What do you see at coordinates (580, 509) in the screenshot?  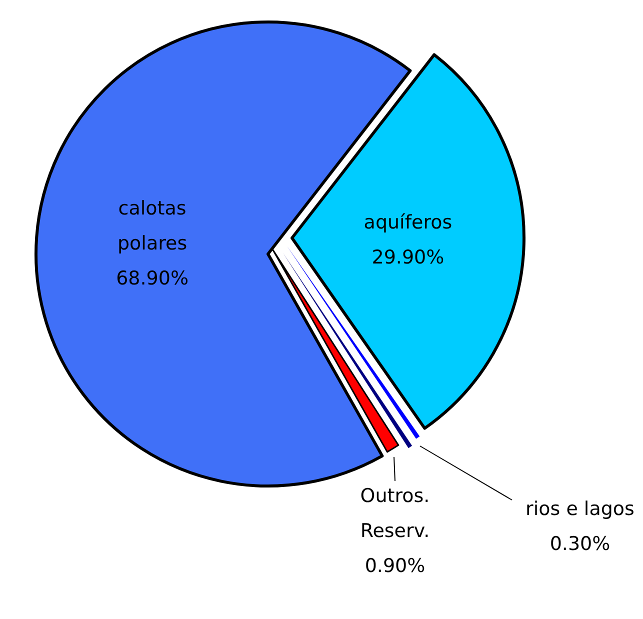 I see `slice-label: rios e lagos` at bounding box center [580, 509].